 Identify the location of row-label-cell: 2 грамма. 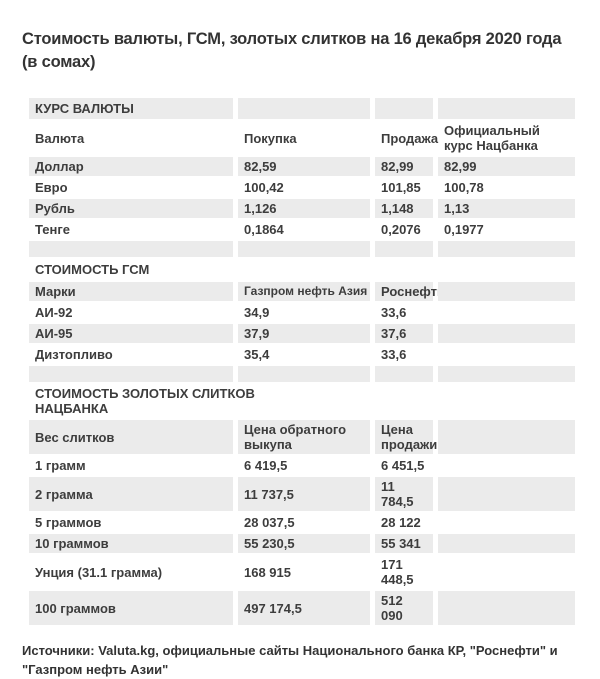
(131, 494).